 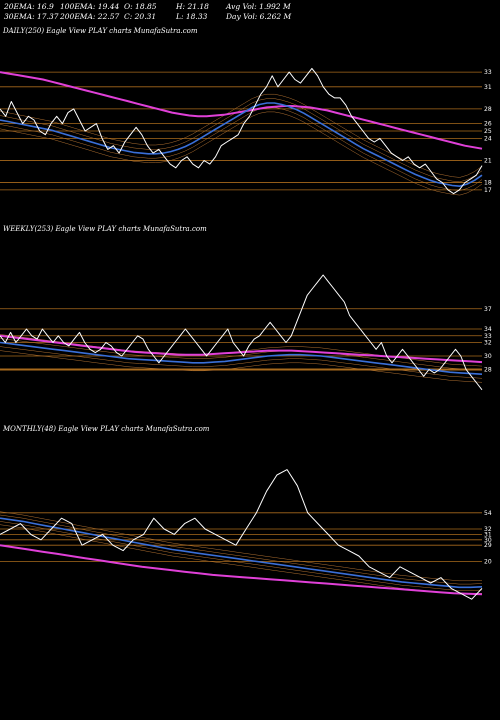 What do you see at coordinates (90, 6) in the screenshot?
I see `ema100-value: 100EMA: 19.44` at bounding box center [90, 6].